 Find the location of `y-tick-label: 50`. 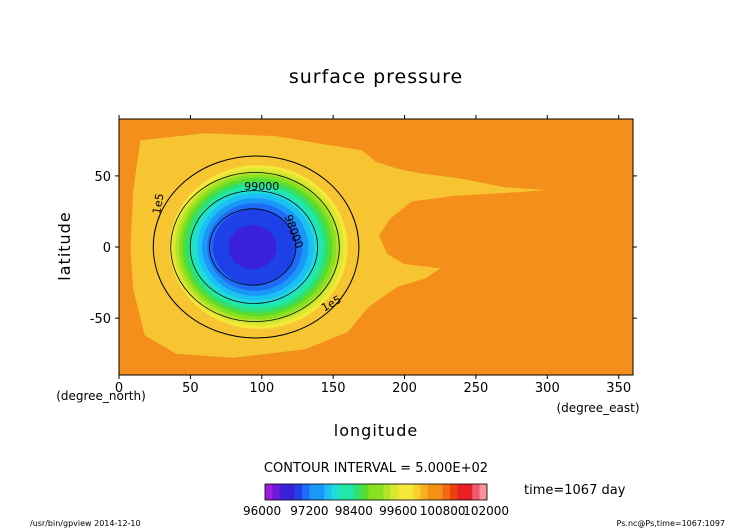

y-tick-label: 50 is located at coordinates (102, 177).